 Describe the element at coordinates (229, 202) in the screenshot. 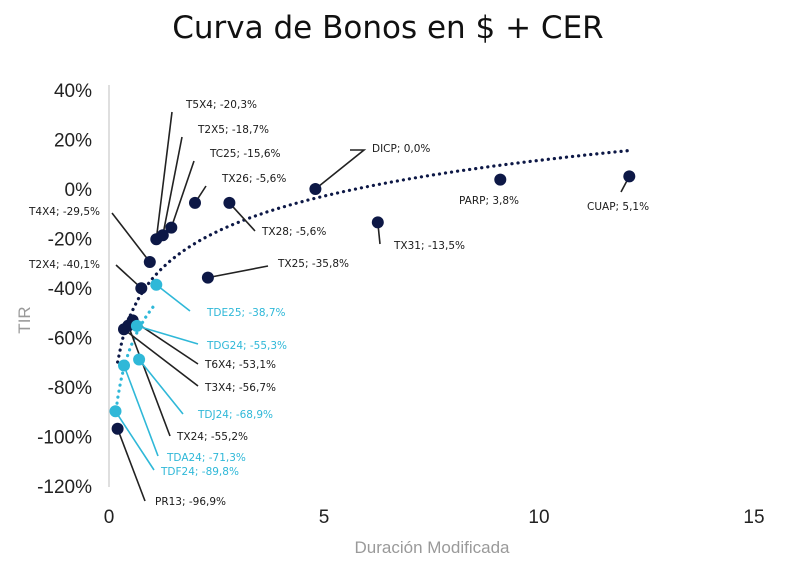

I see `data-point-tx28` at that location.